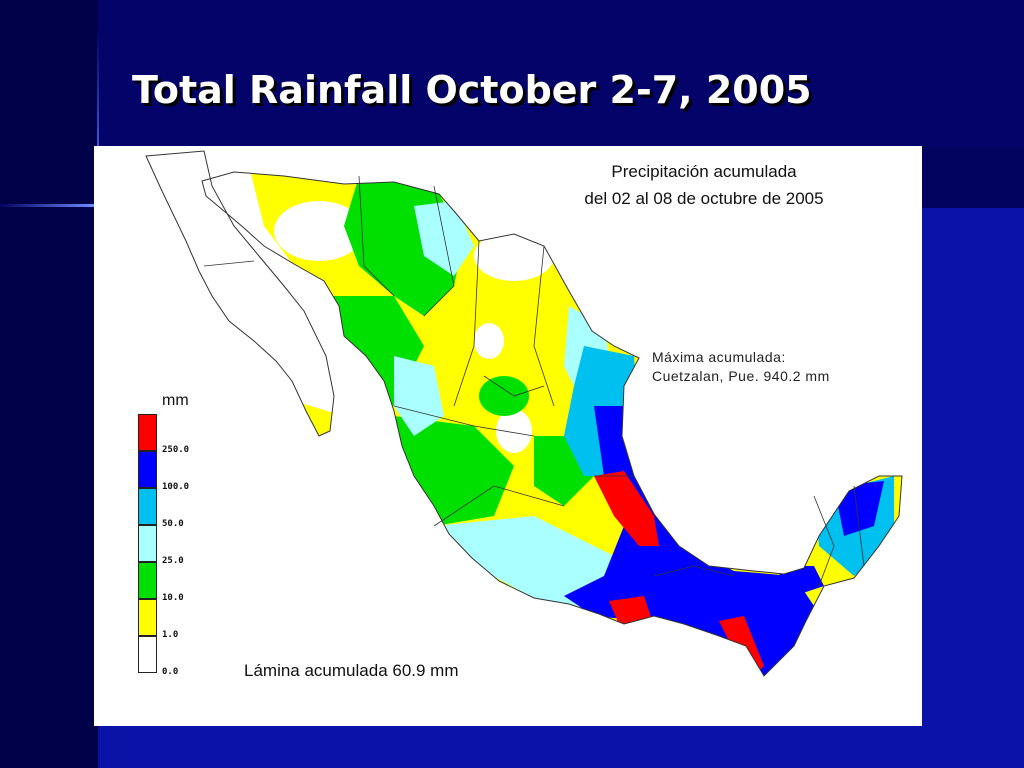  I want to click on maximum-note-line-2: Cuetzalan, Pue. 940.2 mm, so click(741, 376).